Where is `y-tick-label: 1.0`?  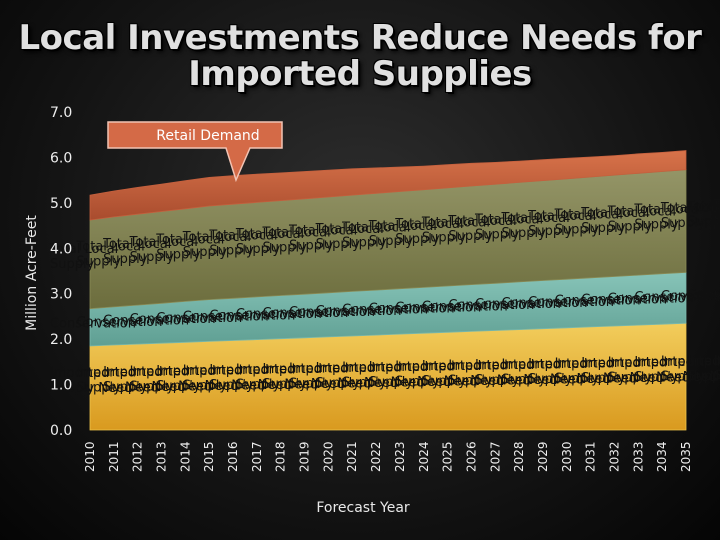 y-tick-label: 1.0 is located at coordinates (61, 386).